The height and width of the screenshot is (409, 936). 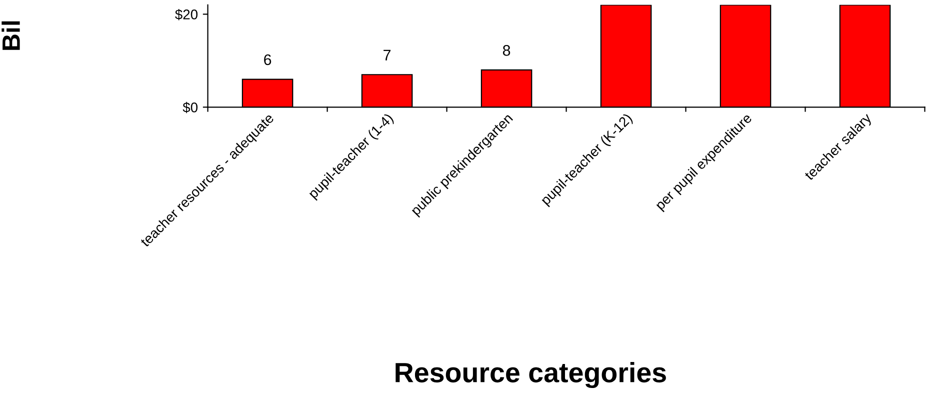 What do you see at coordinates (268, 60) in the screenshot?
I see `data-label: 6` at bounding box center [268, 60].